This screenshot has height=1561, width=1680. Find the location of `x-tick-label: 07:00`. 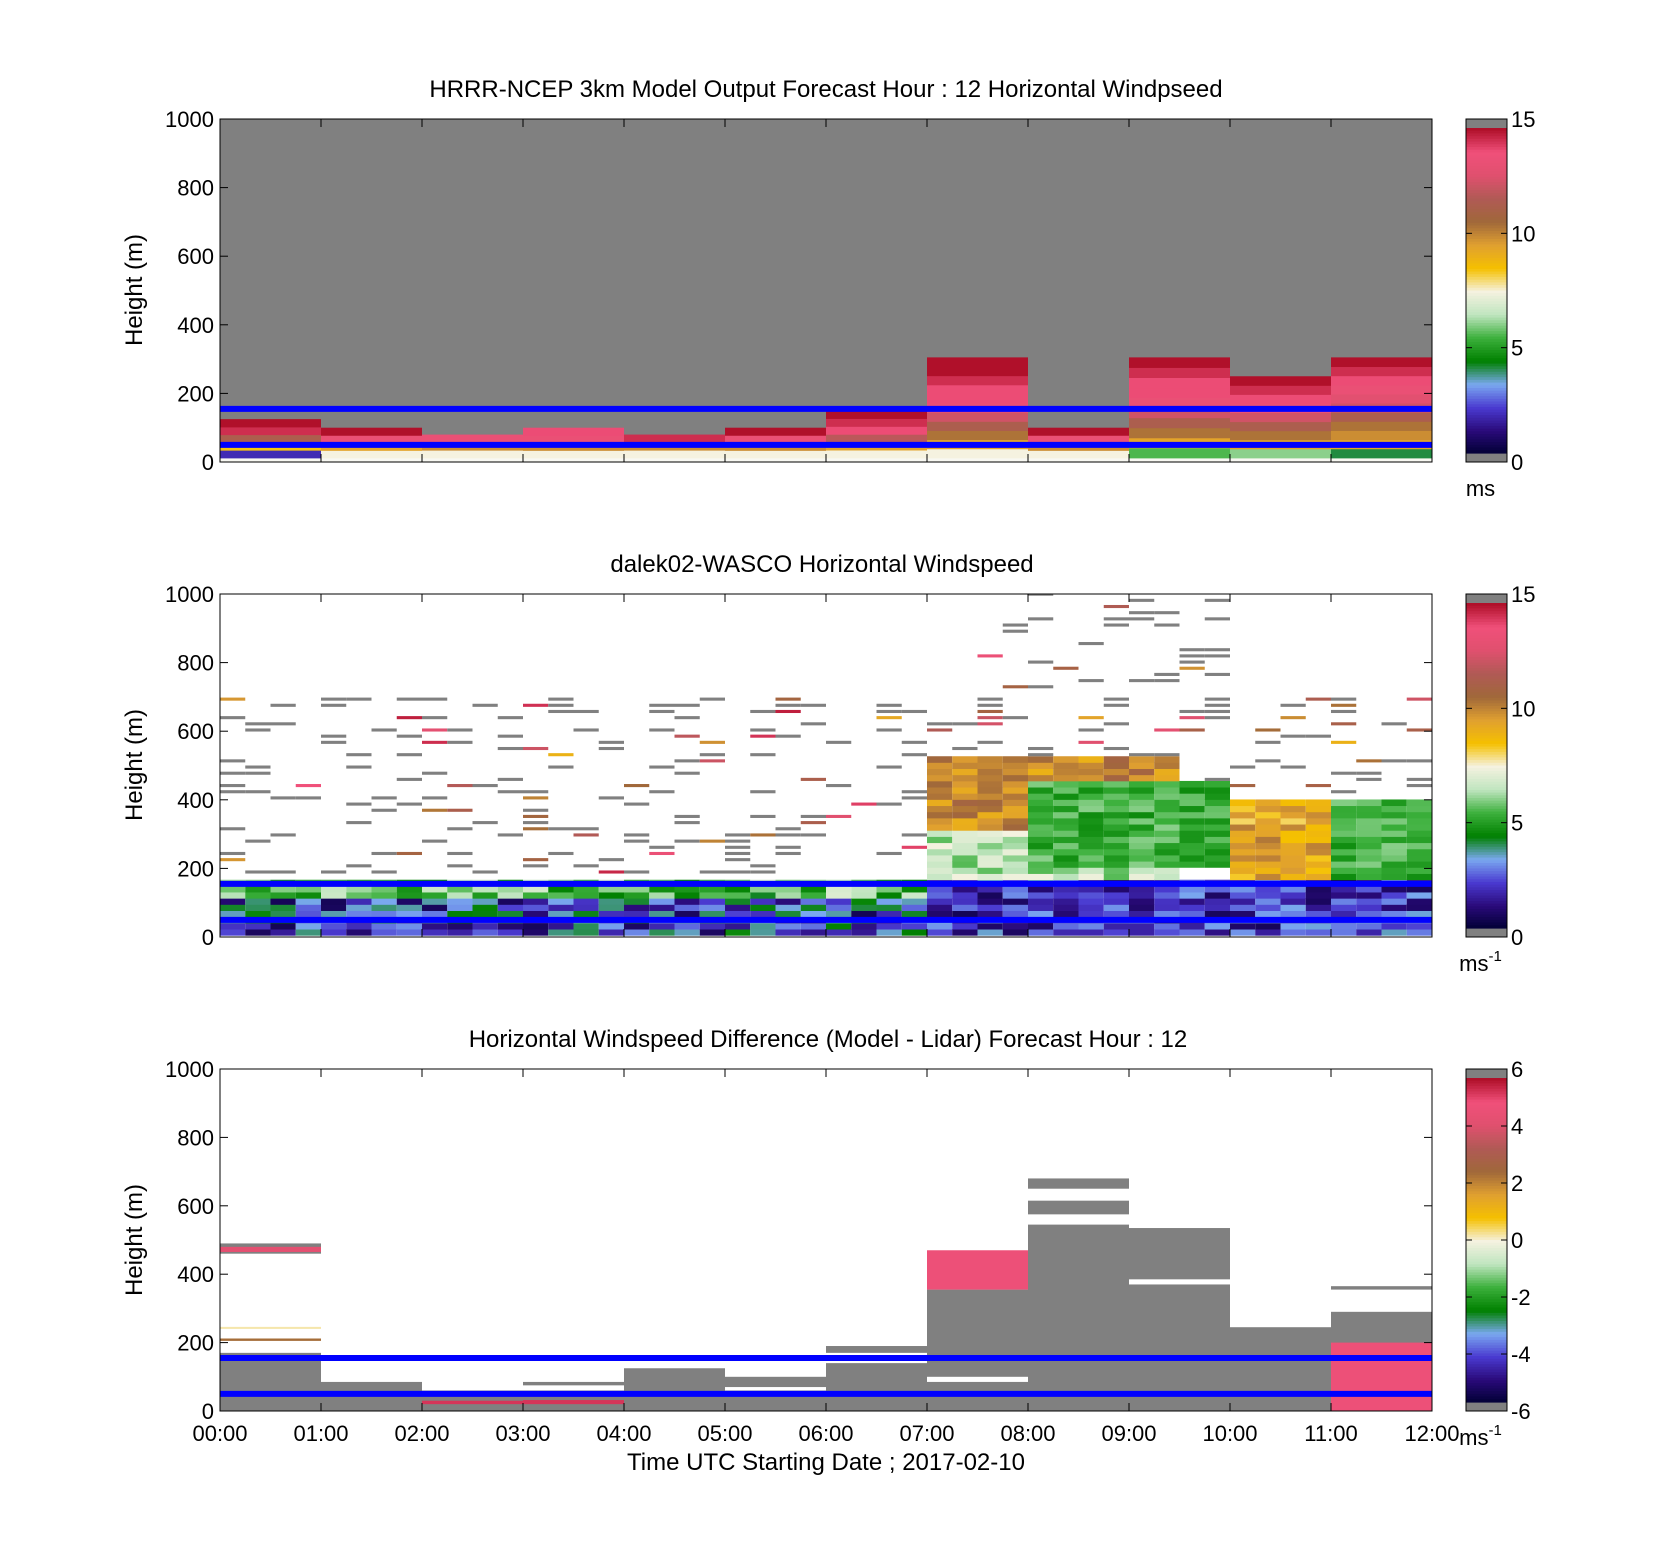

x-tick-label: 07:00 is located at coordinates (926, 1433).